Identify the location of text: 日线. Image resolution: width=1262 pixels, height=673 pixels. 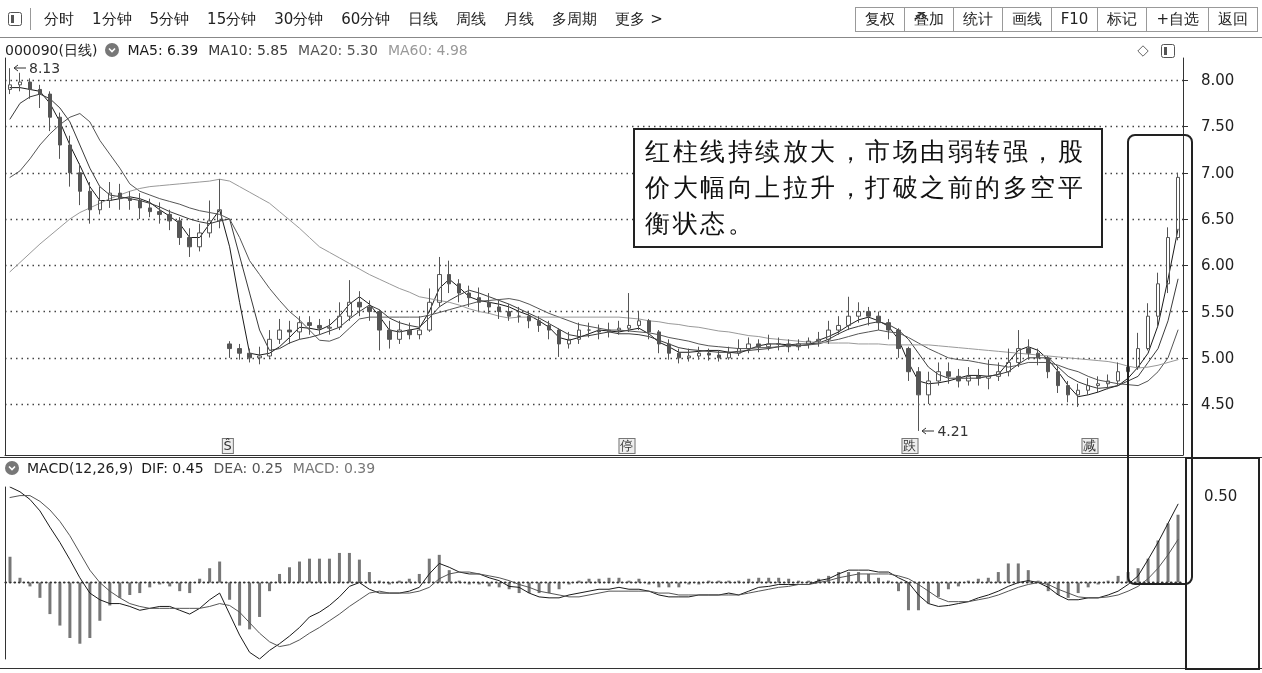
(423, 19).